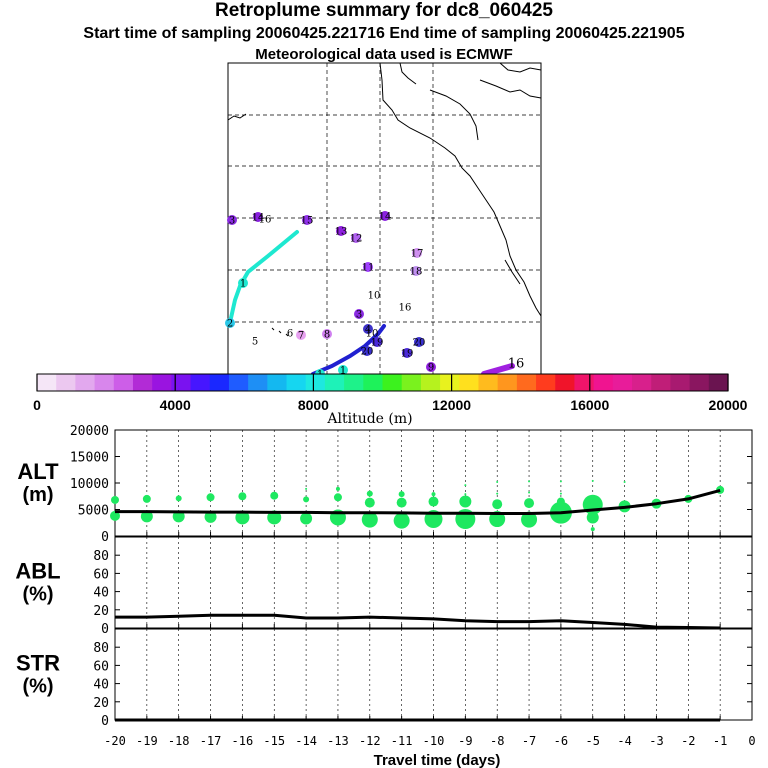 Image resolution: width=768 pixels, height=768 pixels. I want to click on x-tick-label: 0, so click(751, 741).